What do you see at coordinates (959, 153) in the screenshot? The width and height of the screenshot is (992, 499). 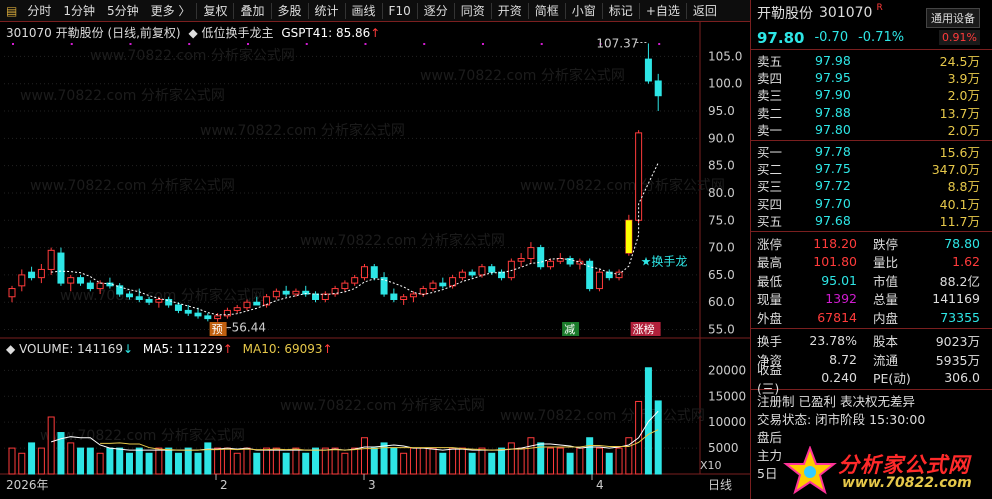 I see `bid-qty: 15.6万` at bounding box center [959, 153].